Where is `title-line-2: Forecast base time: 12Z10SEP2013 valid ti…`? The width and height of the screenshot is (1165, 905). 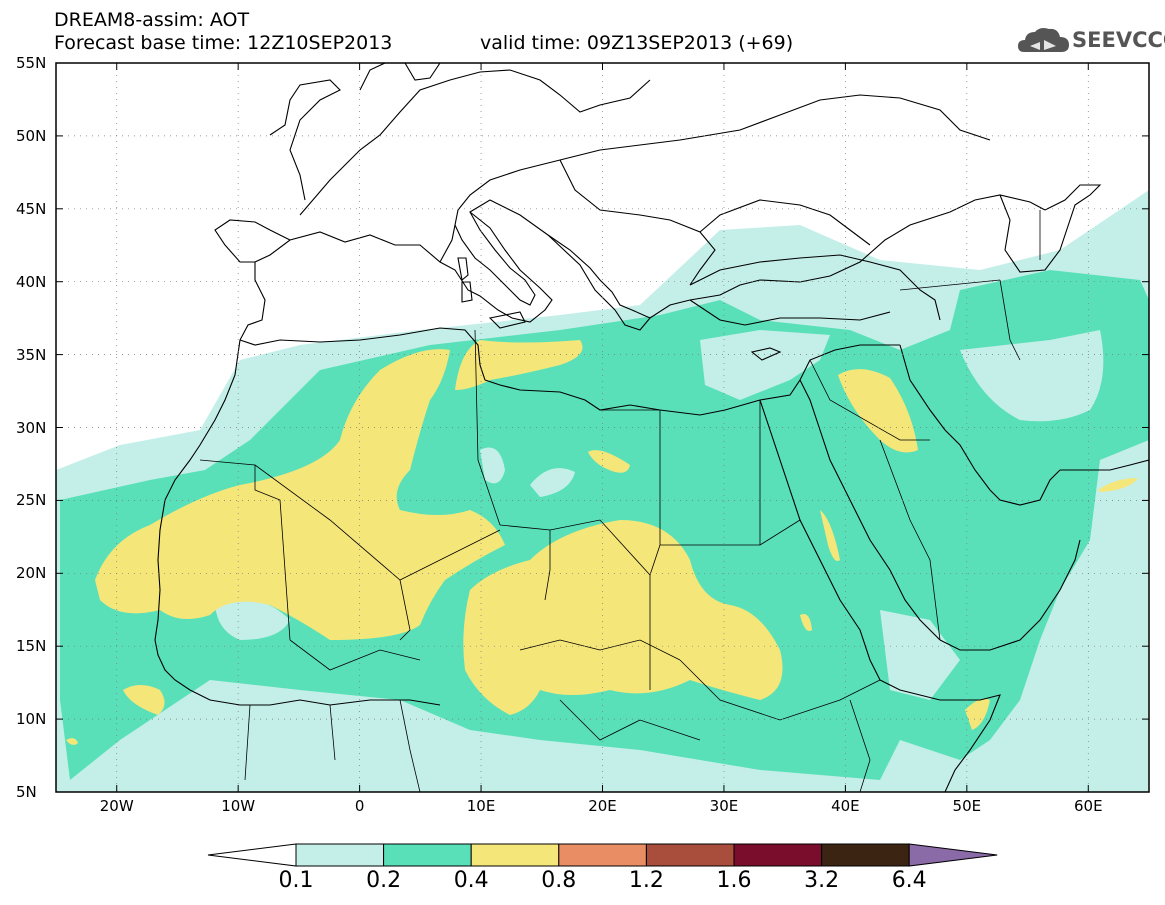 title-line-2: Forecast base time: 12Z10SEP2013 valid ti… is located at coordinates (423, 43).